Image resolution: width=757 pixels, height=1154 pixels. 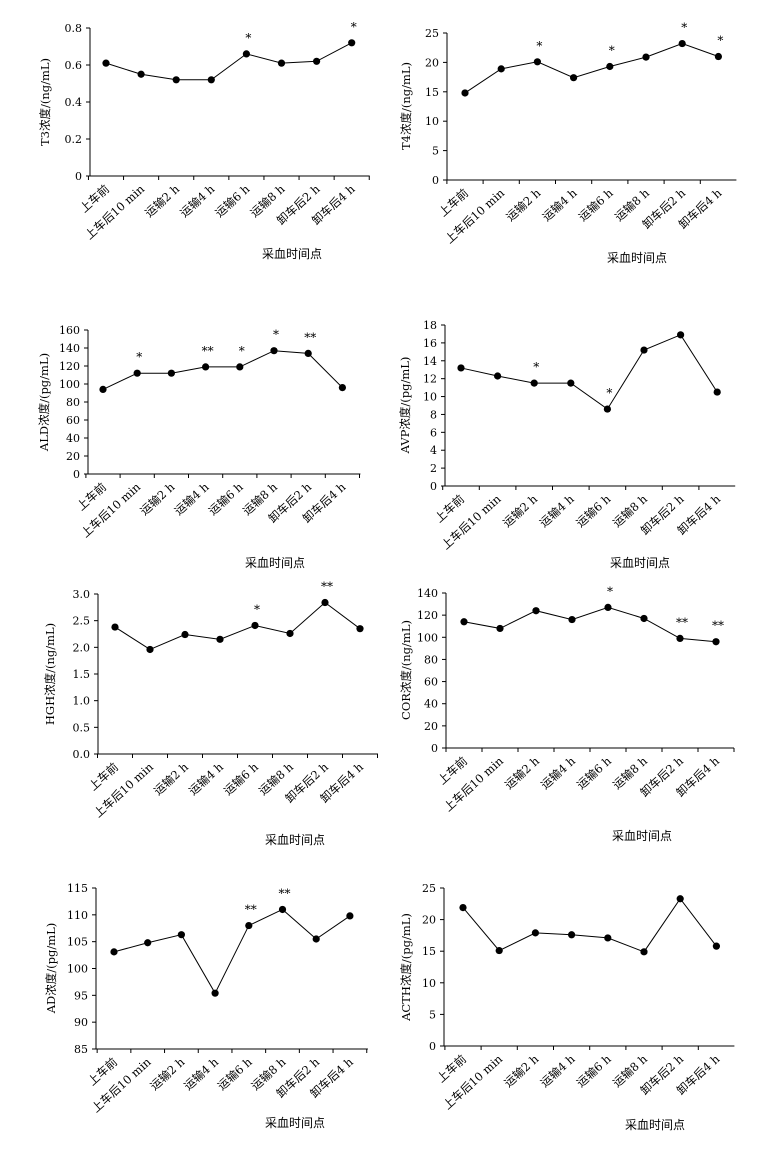 What do you see at coordinates (44, 402) in the screenshot?
I see `y-axis-title: ALD浓度/(pg/mL)` at bounding box center [44, 402].